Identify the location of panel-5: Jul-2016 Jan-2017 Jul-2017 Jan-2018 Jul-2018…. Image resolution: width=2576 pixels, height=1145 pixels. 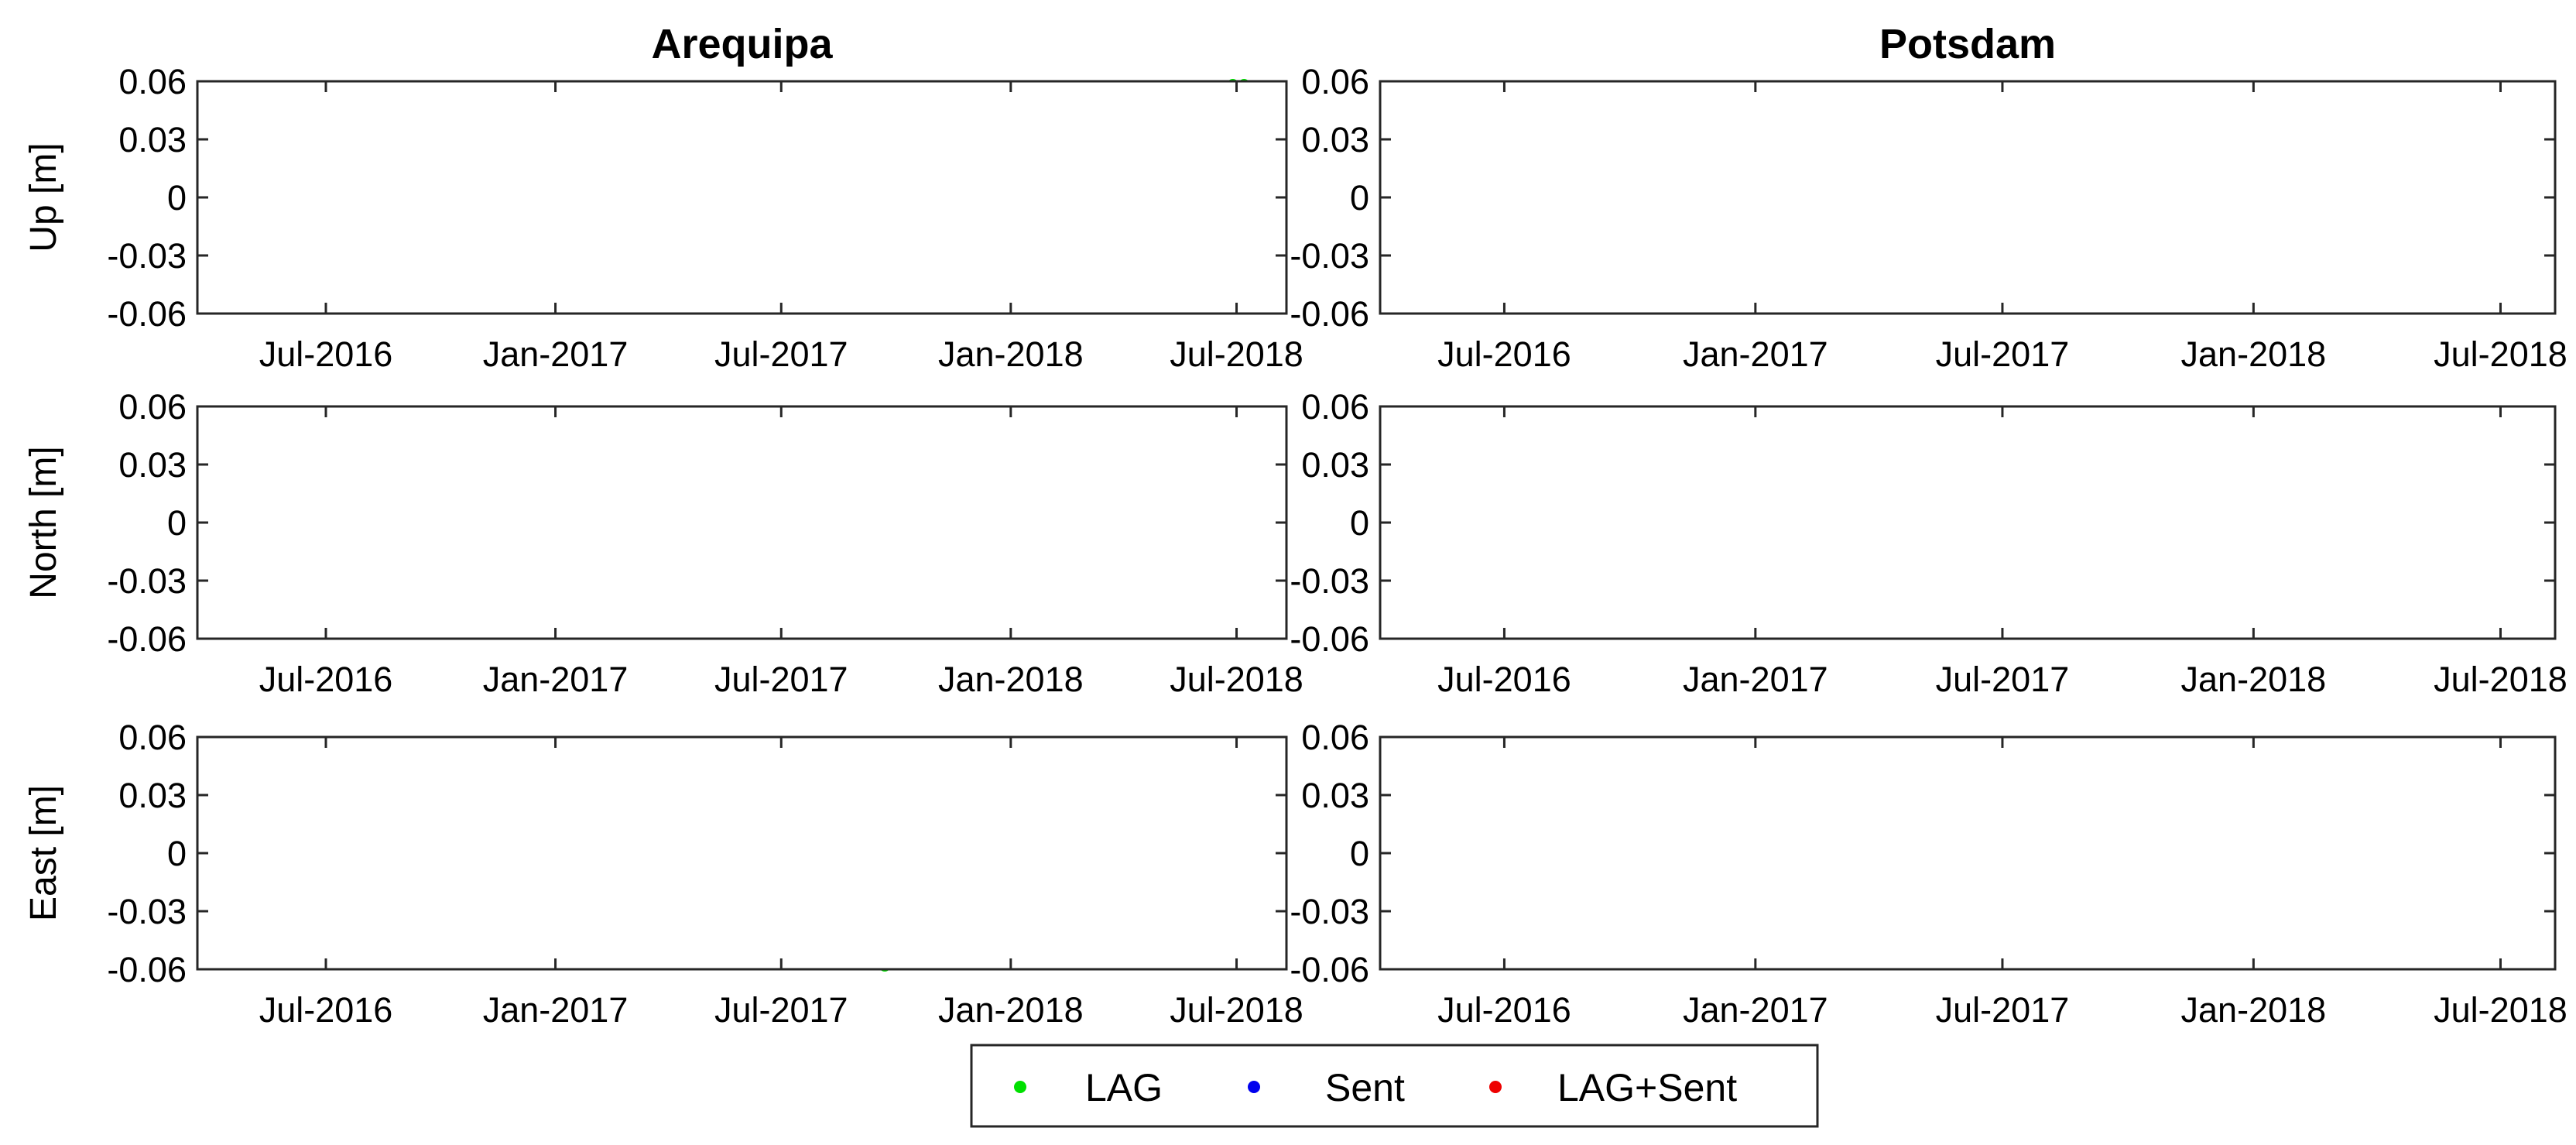
(663, 874).